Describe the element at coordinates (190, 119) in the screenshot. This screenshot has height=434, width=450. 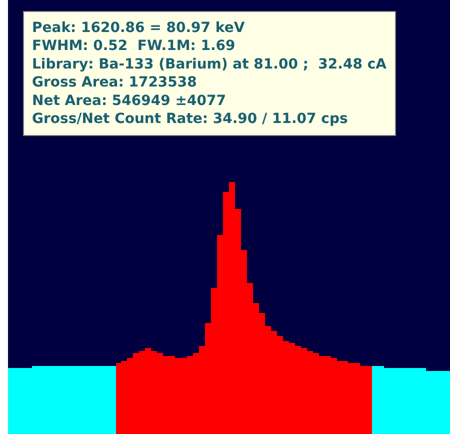
I see `text: Gross/Net Count Rate: 34.90 / 11.07 cps` at that location.